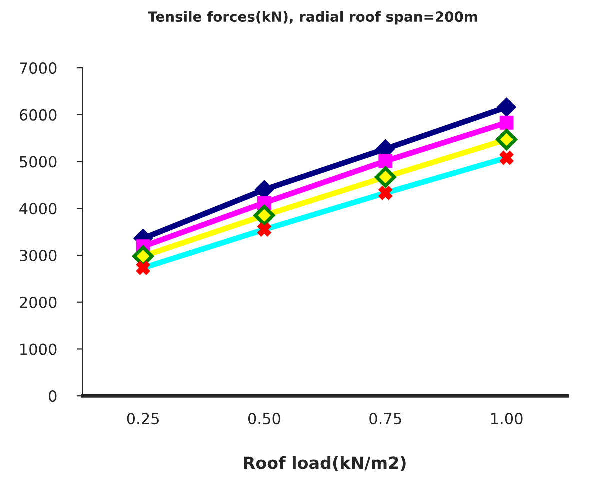 Image resolution: width=591 pixels, height=486 pixels. I want to click on x-tick-label: 0.75, so click(386, 419).